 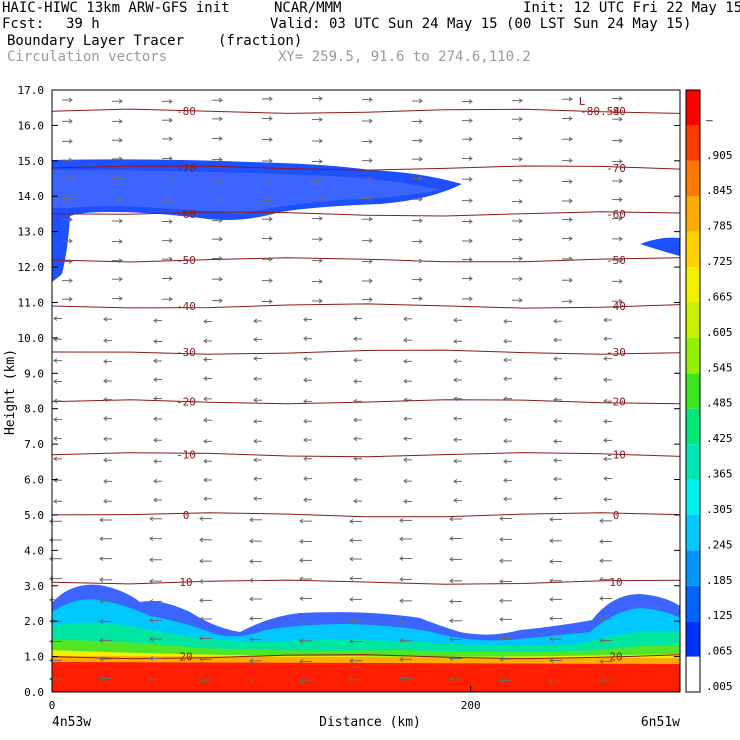 What do you see at coordinates (719, 190) in the screenshot?
I see `colorbar-label: .845` at bounding box center [719, 190].